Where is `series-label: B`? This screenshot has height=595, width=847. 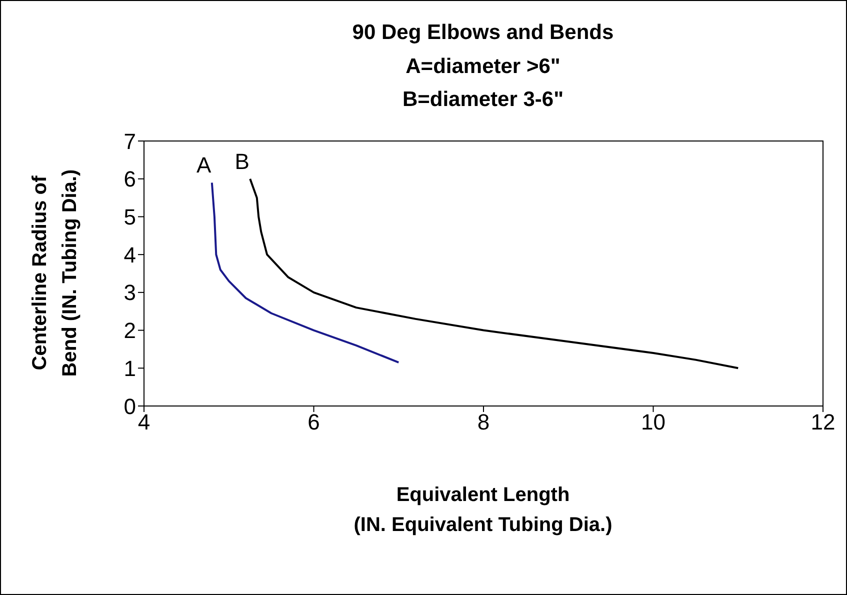 series-label: B is located at coordinates (242, 161).